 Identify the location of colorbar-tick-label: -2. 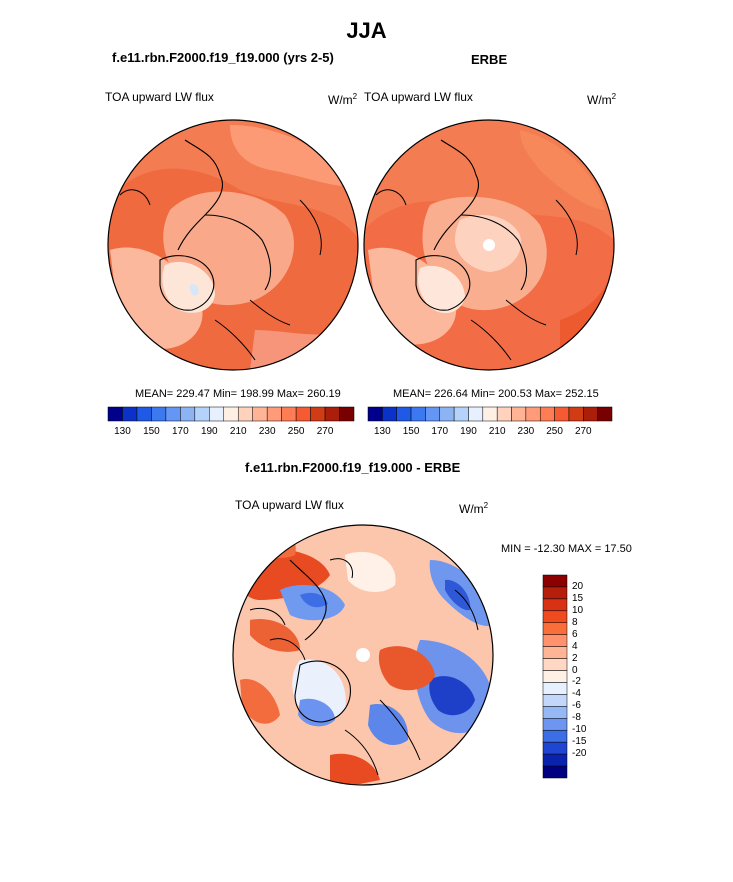
(576, 682).